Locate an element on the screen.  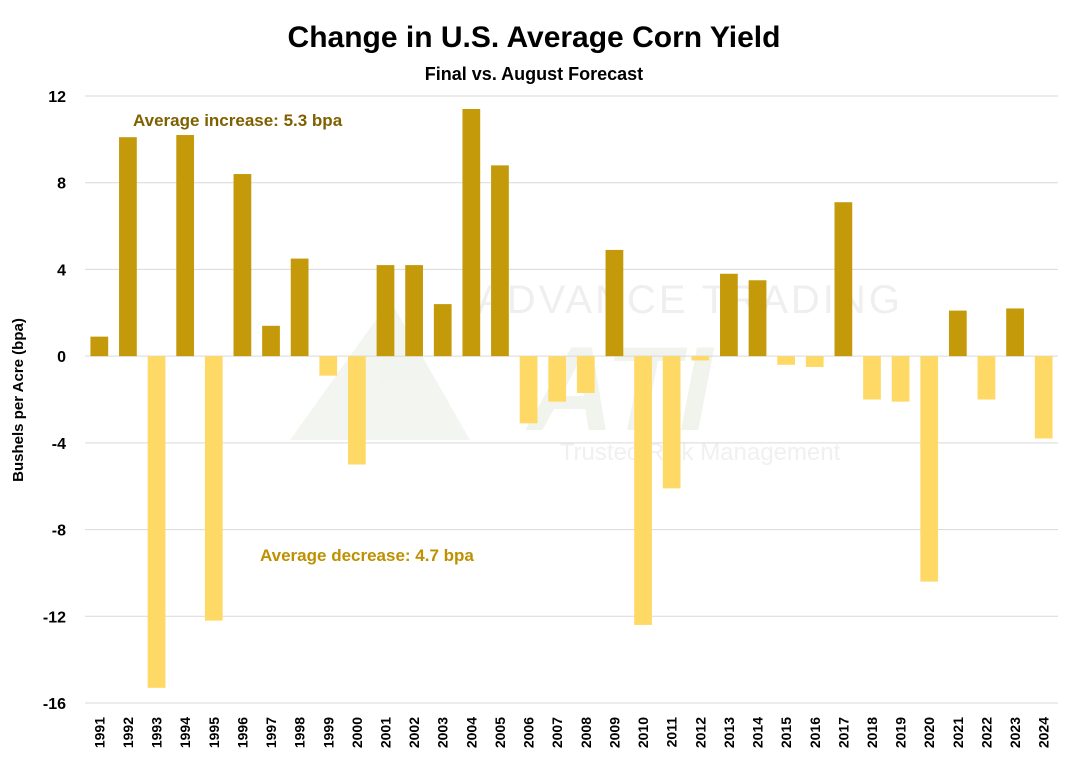
bar-1994 is located at coordinates (185, 246).